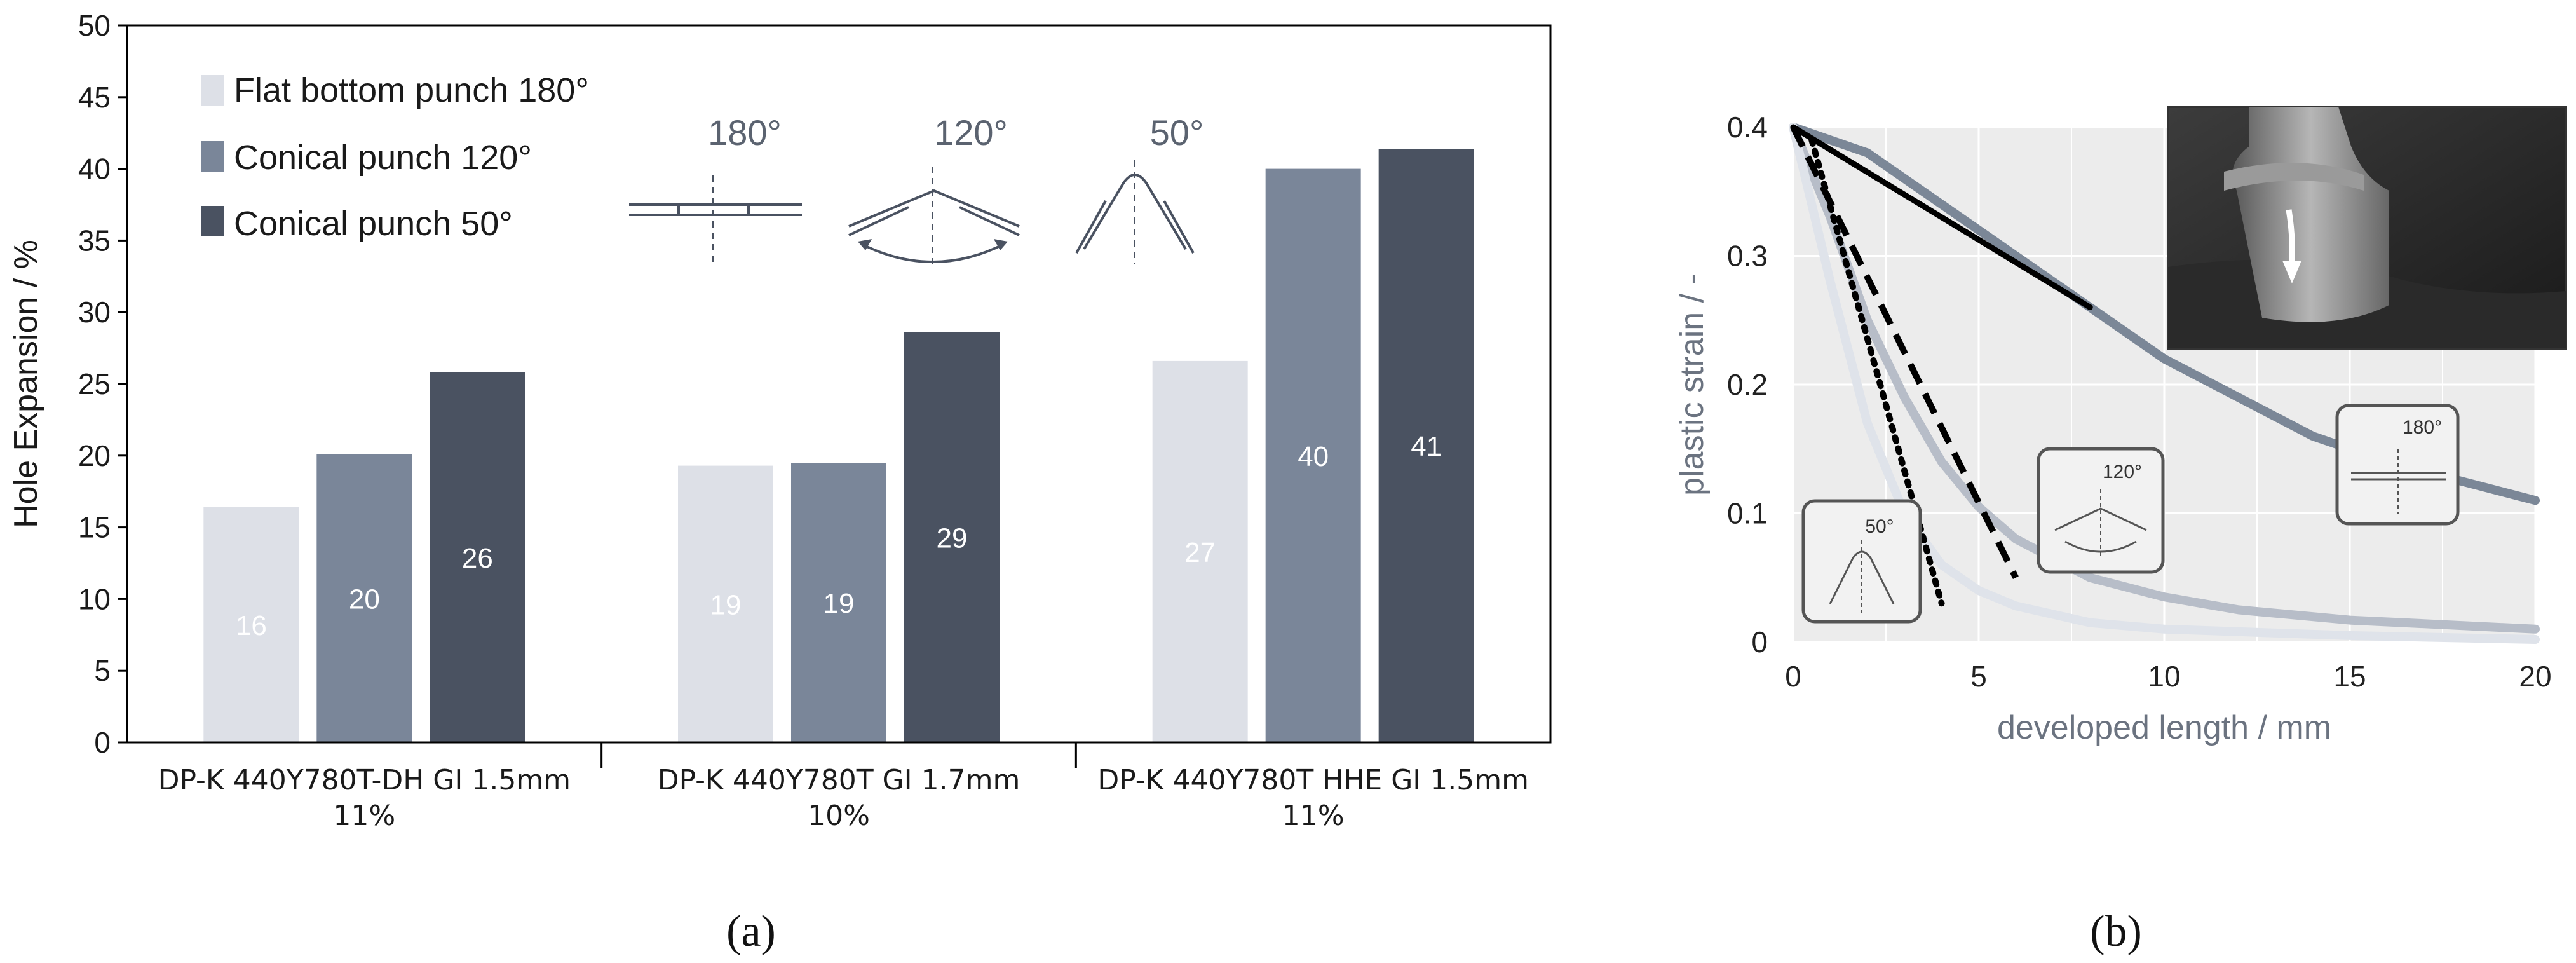  What do you see at coordinates (971, 133) in the screenshot?
I see `punch-angle-120: 120°` at bounding box center [971, 133].